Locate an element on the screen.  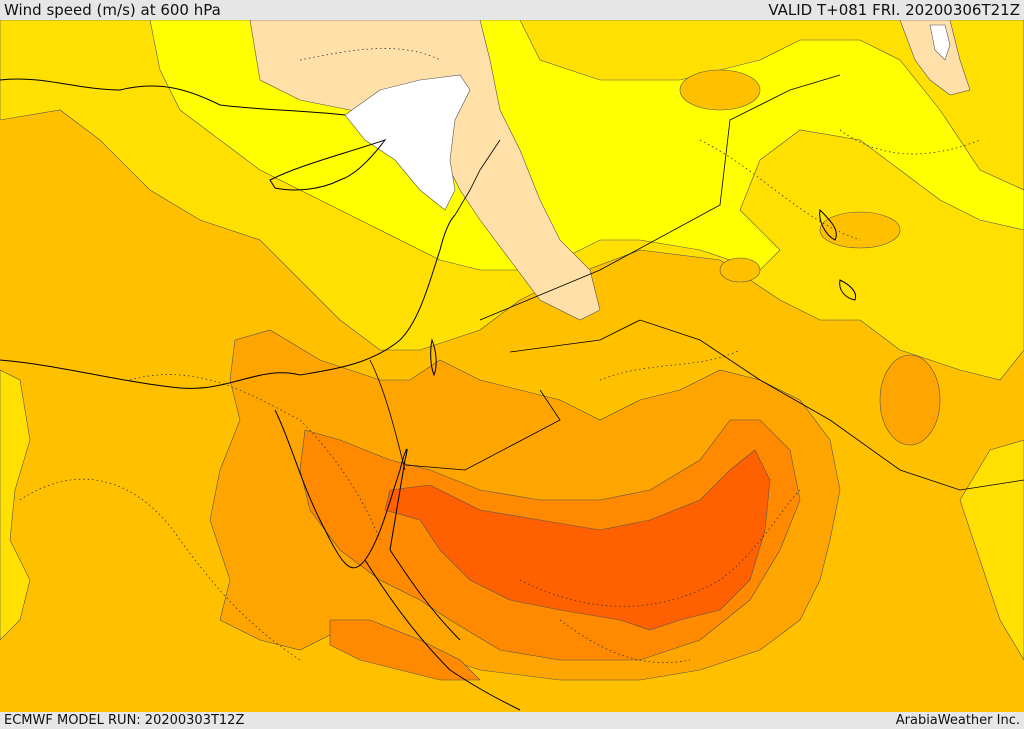
valid-time: VALID T+081 FRI. 20200306T21Z is located at coordinates (894, 10).